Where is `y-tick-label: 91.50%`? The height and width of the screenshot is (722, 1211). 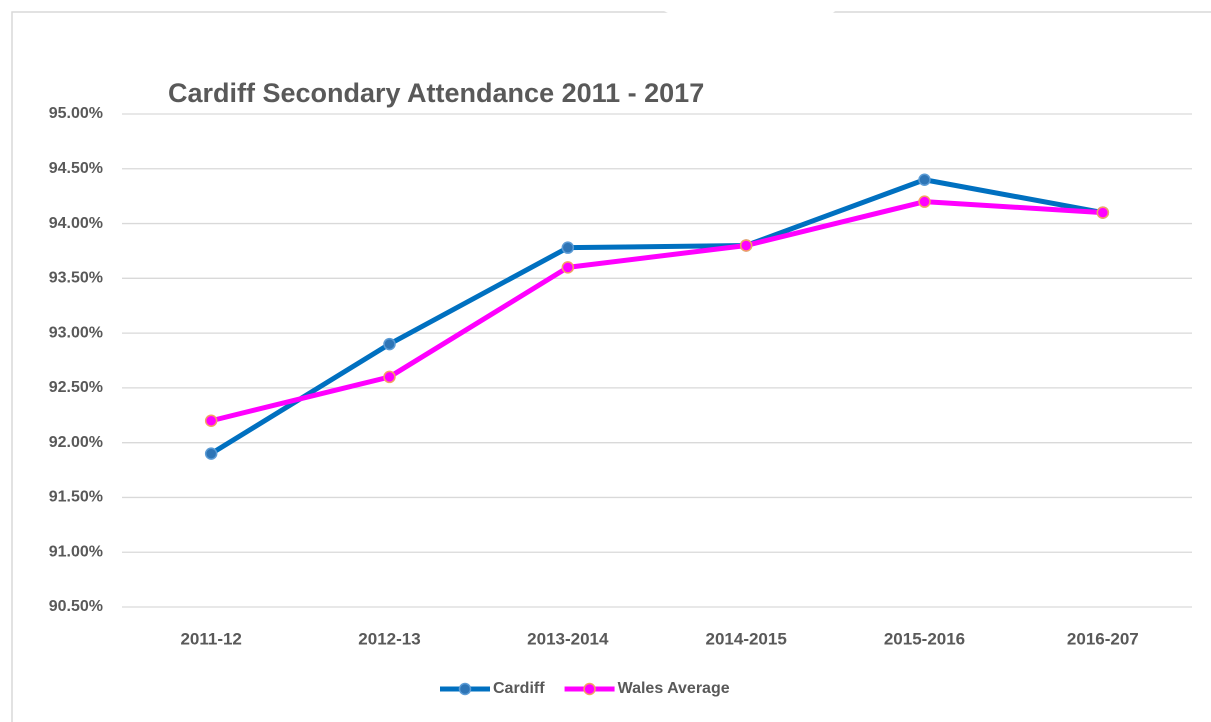 y-tick-label: 91.50% is located at coordinates (76, 497).